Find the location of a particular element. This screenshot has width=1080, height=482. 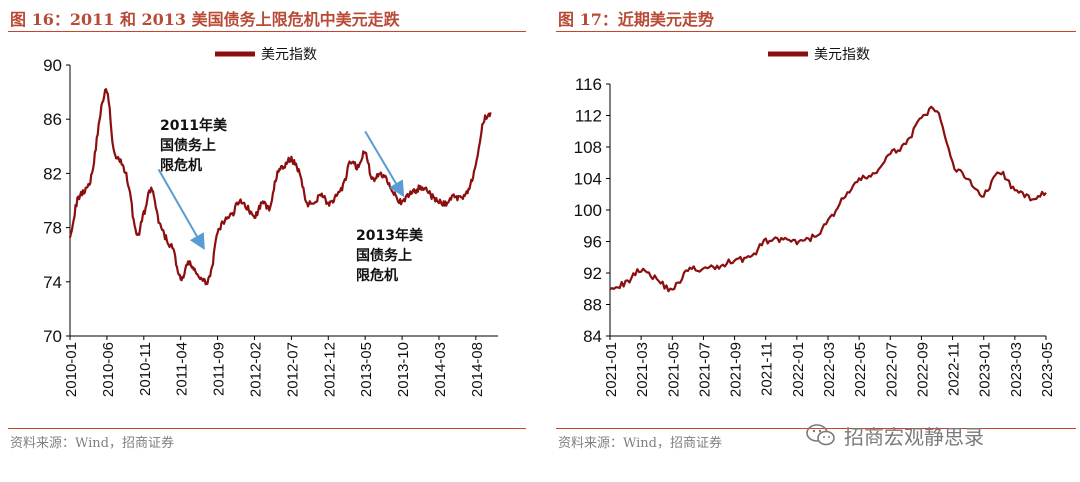

left-x-tick-label: 2012-02 is located at coordinates (255, 369).